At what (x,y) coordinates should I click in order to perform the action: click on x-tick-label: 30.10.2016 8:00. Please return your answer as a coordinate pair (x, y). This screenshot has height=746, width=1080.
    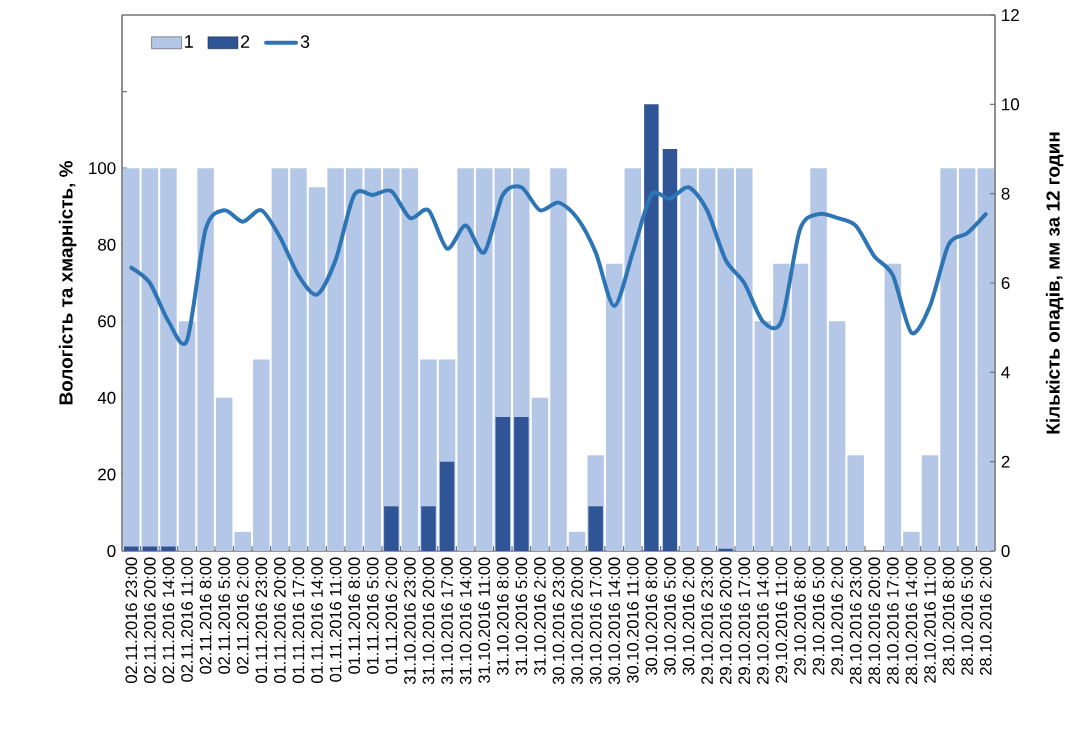
    Looking at the image, I should click on (651, 616).